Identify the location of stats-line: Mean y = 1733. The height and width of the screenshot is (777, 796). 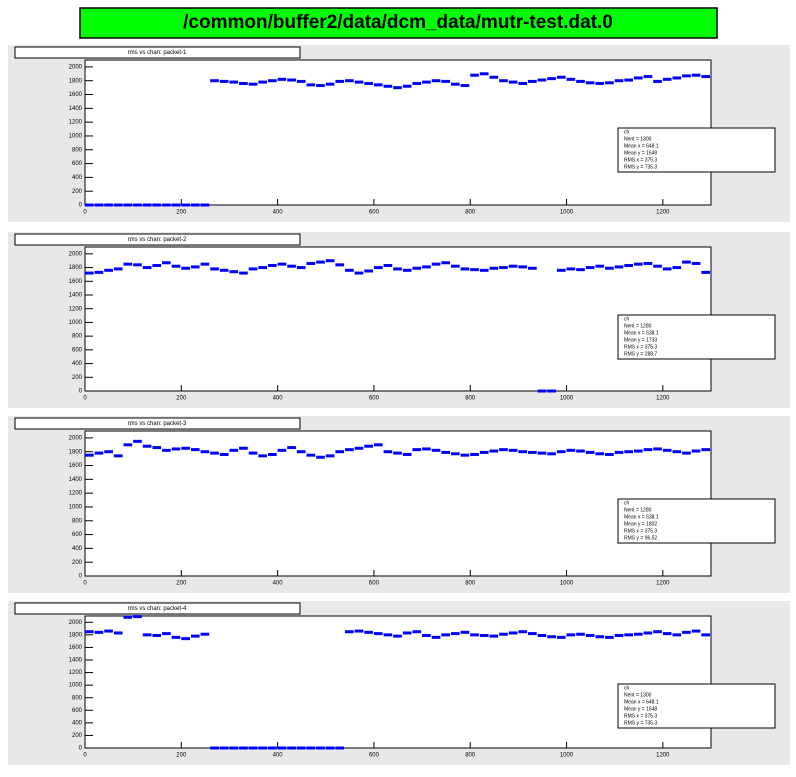
(640, 340).